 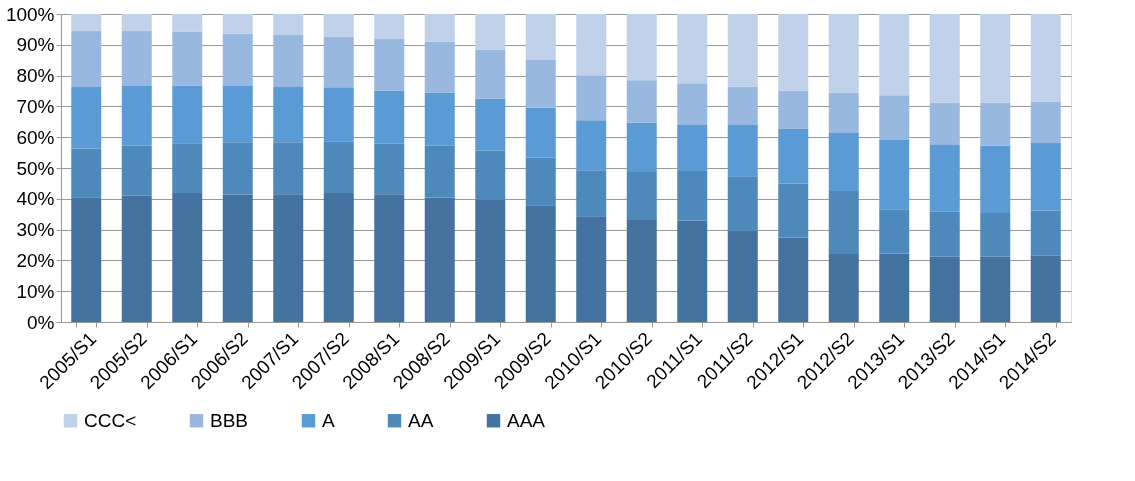 I want to click on y-tick-label: 20%, so click(x=35, y=260).